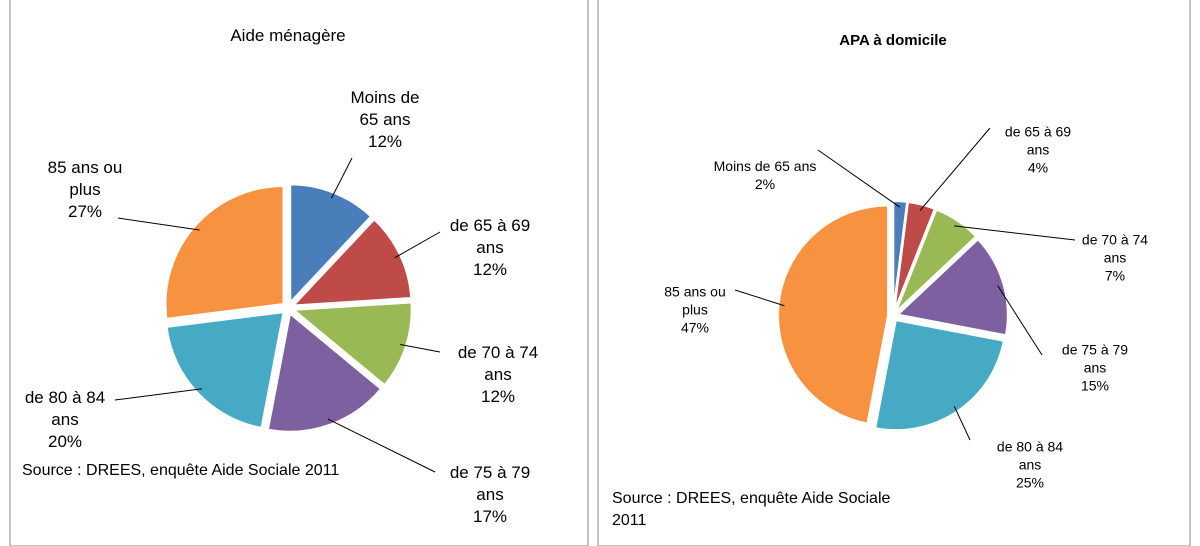 The height and width of the screenshot is (546, 1200). Describe the element at coordinates (765, 184) in the screenshot. I see `slice-value: 2%` at that location.